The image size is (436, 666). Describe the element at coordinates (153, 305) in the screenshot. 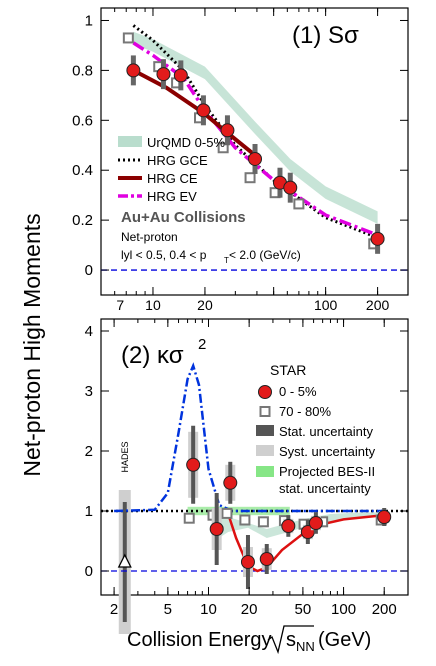

I see `x-tick-label-1: 10` at that location.